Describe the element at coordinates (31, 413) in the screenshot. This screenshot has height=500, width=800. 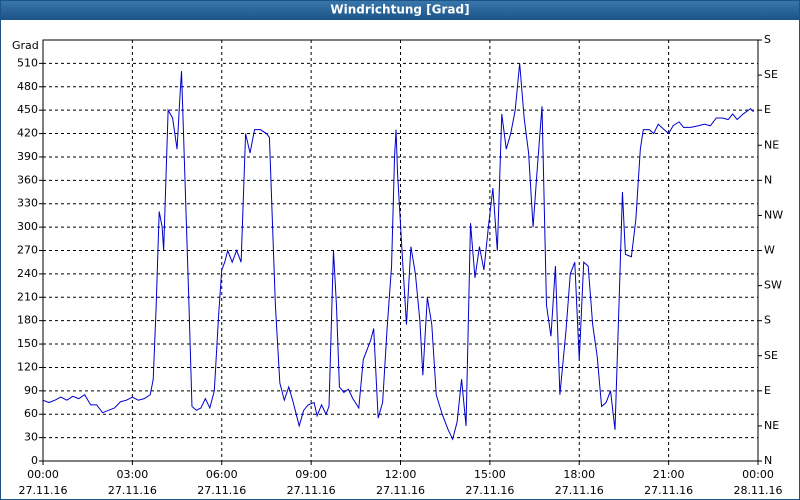
I see `y-tick-label: 60` at that location.